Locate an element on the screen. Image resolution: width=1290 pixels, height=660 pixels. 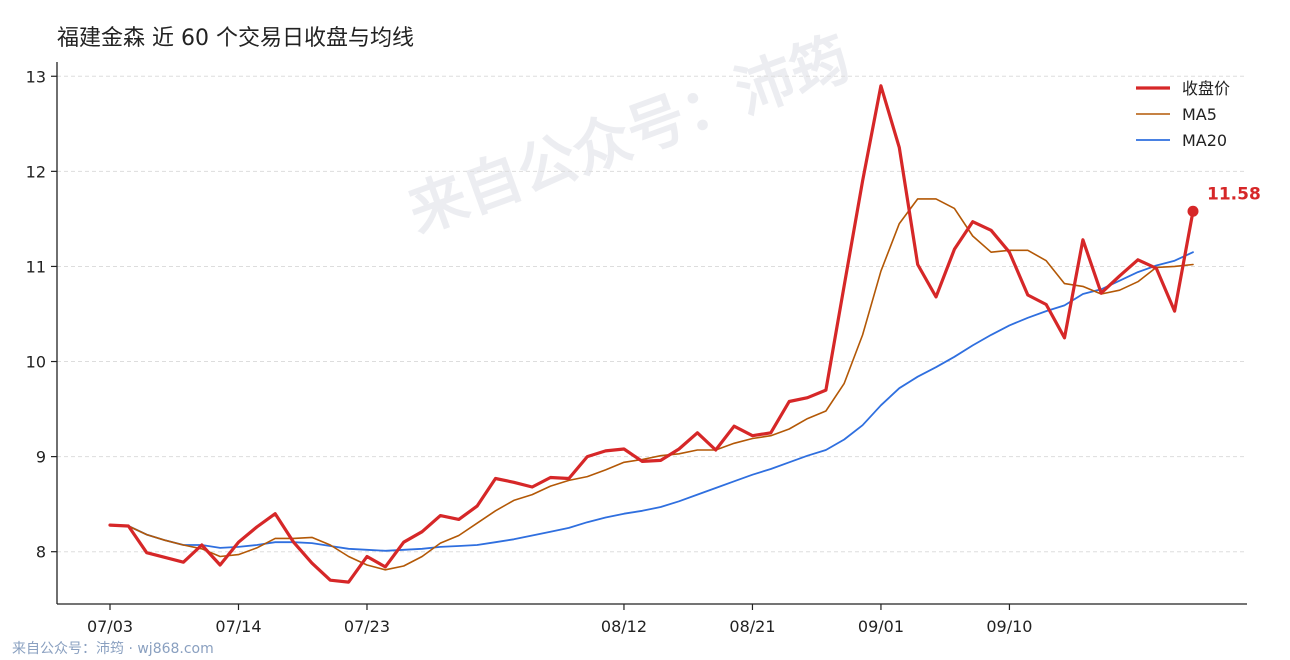
footer-credit: 来自公众号：沛筠 · wj868.com is located at coordinates (113, 649).